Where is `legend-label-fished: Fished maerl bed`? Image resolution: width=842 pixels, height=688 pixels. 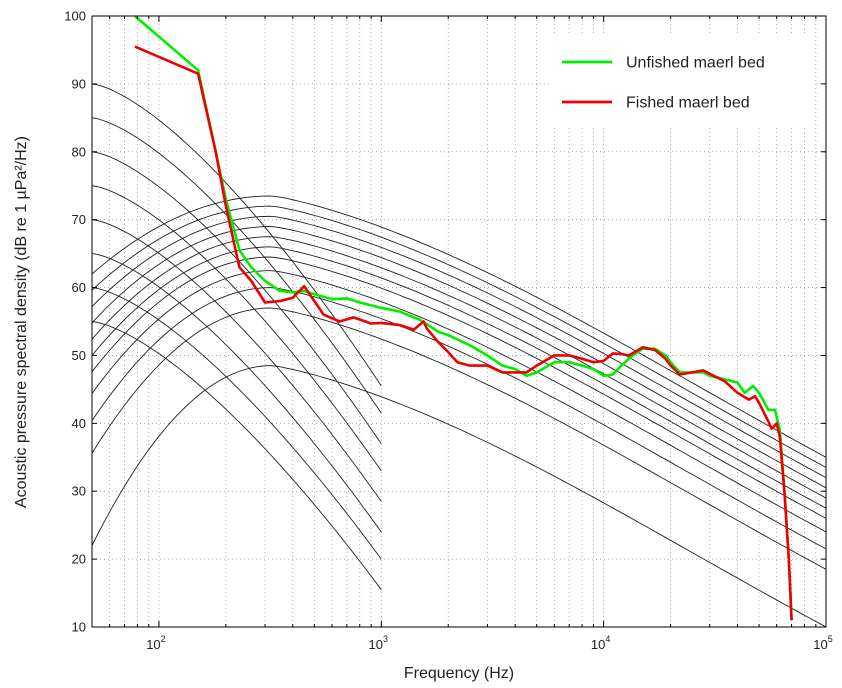 legend-label-fished: Fished maerl bed is located at coordinates (688, 103).